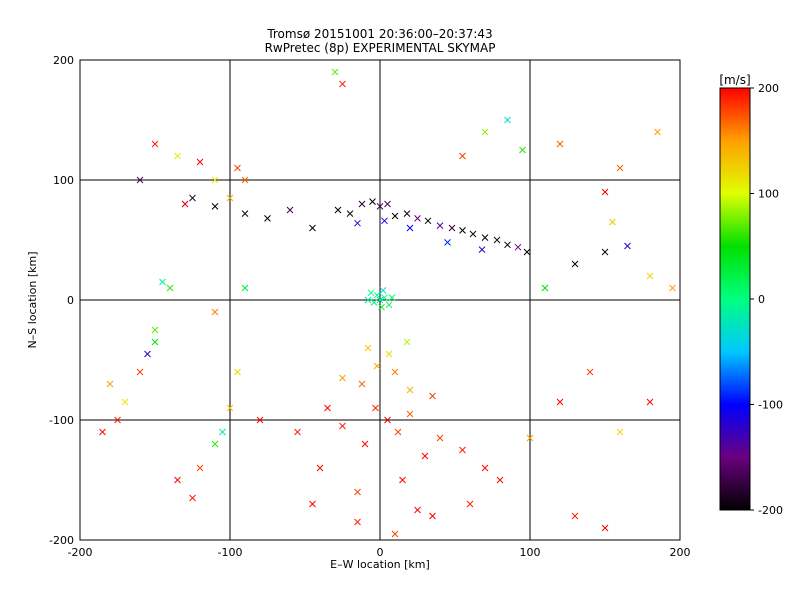 Image resolution: width=800 pixels, height=604 pixels. Describe the element at coordinates (379, 34) in the screenshot. I see `chart-title: Tromsø 20151001 20:36:00–20:37:43` at that location.